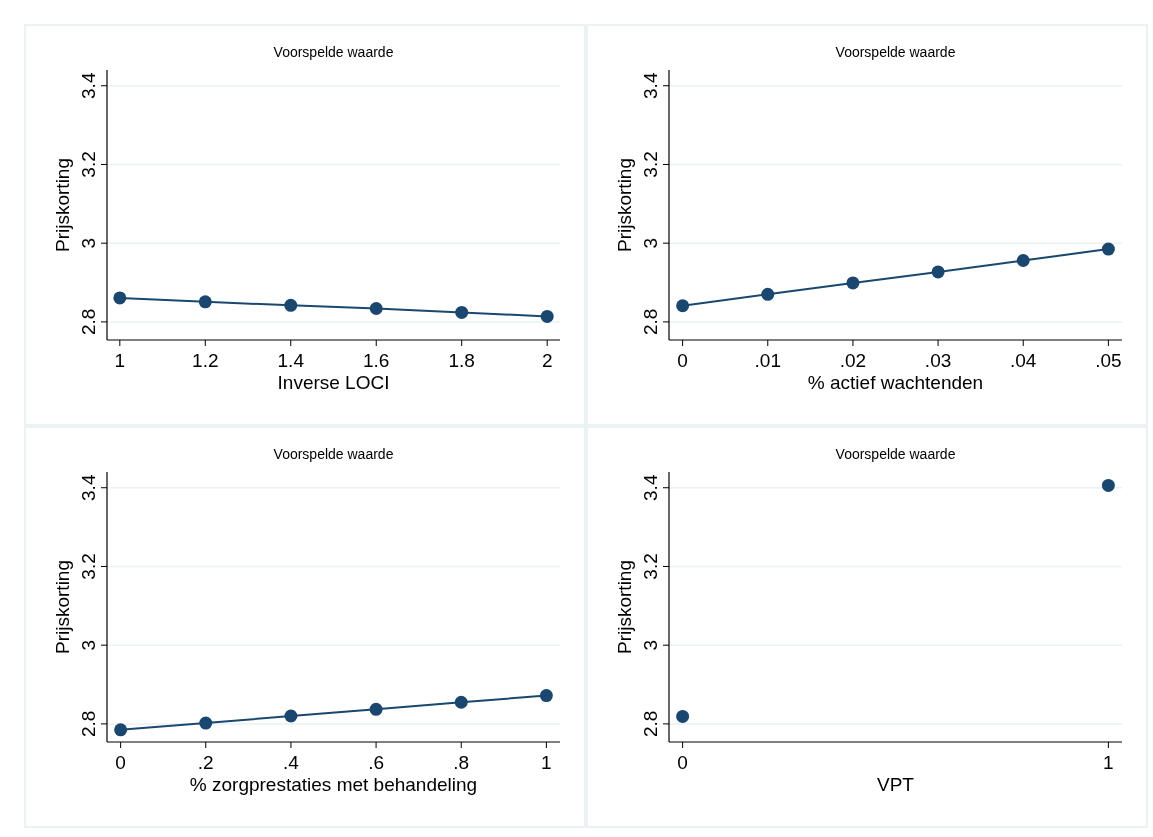 This screenshot has width=1153, height=837. I want to click on x-tick-label: .8, so click(461, 762).